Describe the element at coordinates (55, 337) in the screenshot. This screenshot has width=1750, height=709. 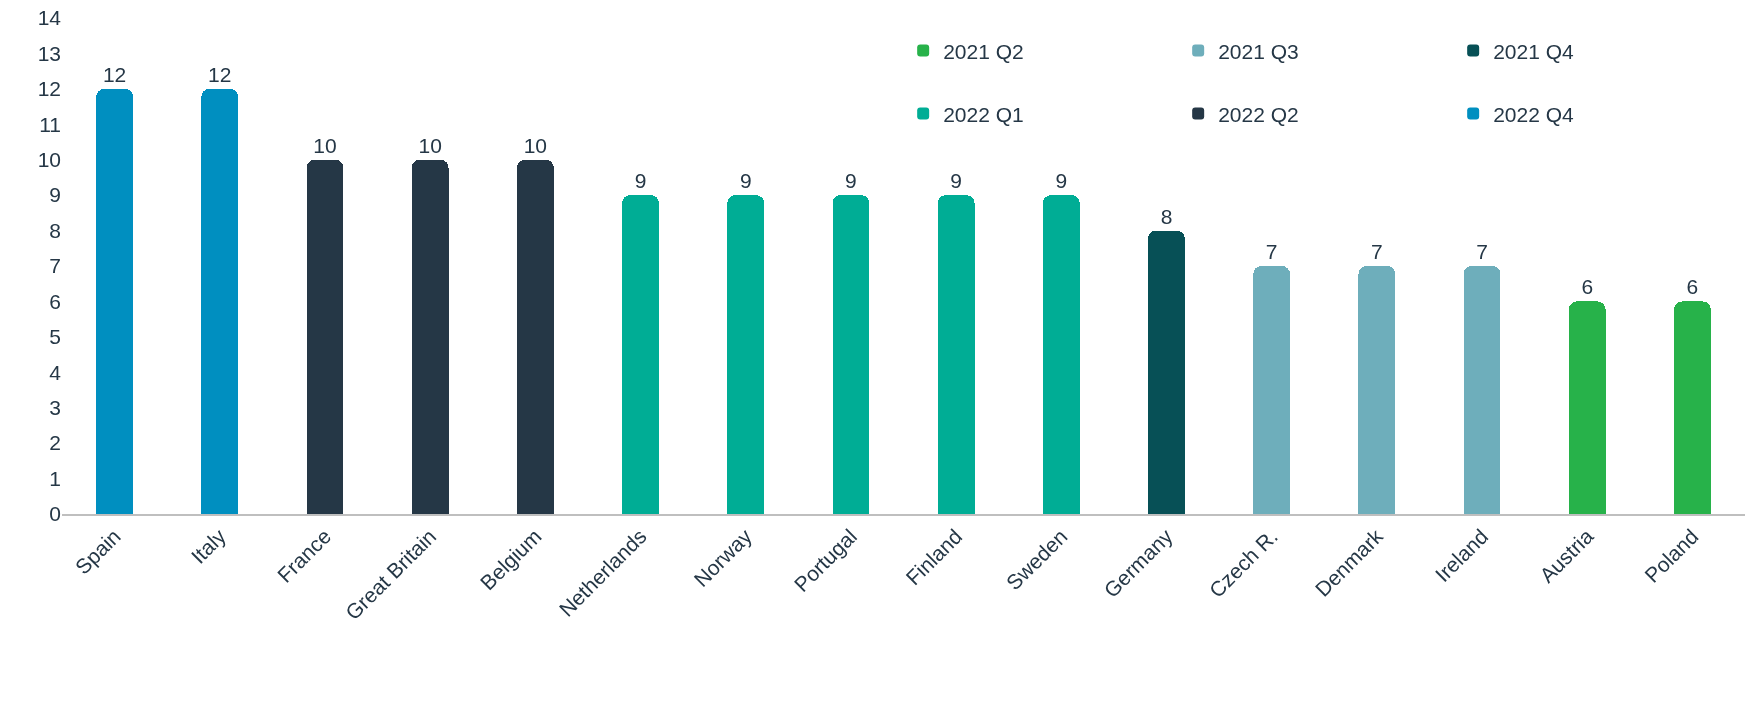
I see `y-tick-label: 5` at that location.